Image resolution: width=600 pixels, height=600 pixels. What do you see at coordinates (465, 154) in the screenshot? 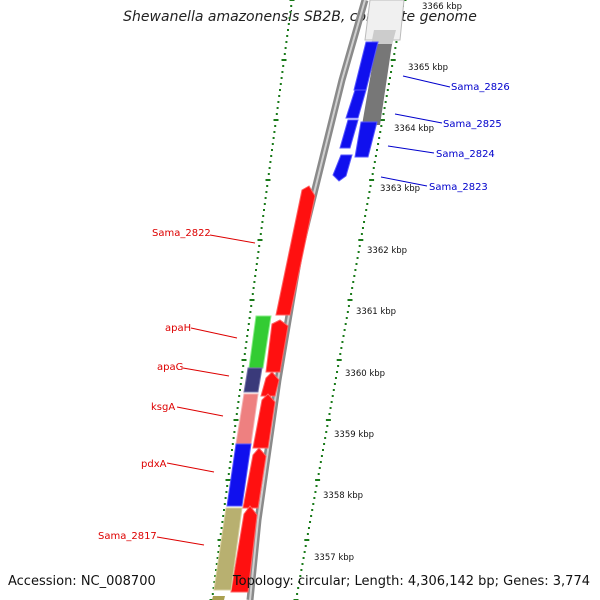
I see `right-gene-label: Sama_2824` at bounding box center [465, 154].